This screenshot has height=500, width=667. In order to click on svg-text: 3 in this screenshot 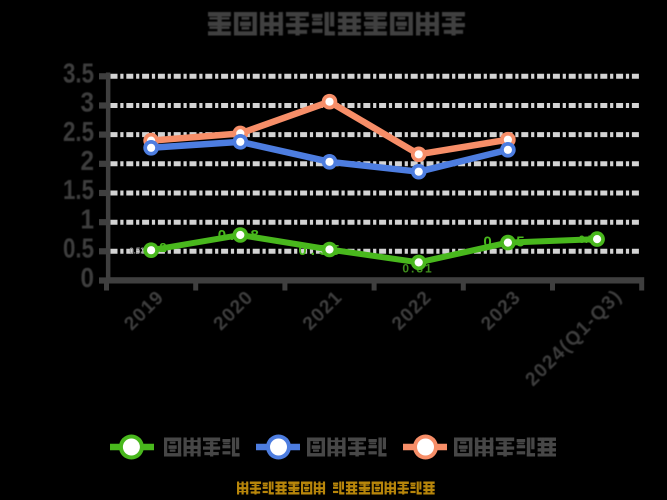, I will do `click(88, 102)`.